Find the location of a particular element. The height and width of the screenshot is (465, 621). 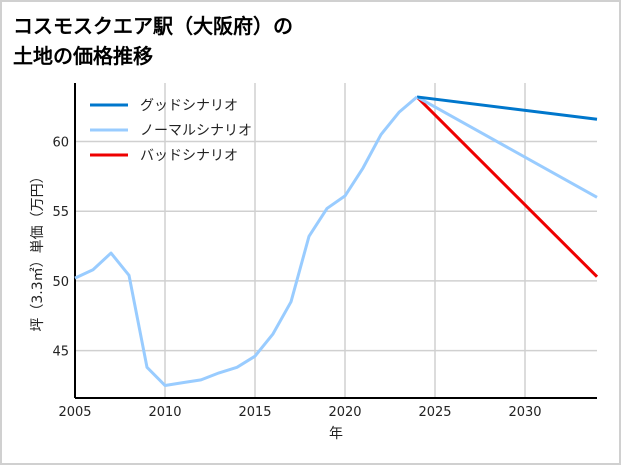

y-tick-label: 50 is located at coordinates (60, 282).